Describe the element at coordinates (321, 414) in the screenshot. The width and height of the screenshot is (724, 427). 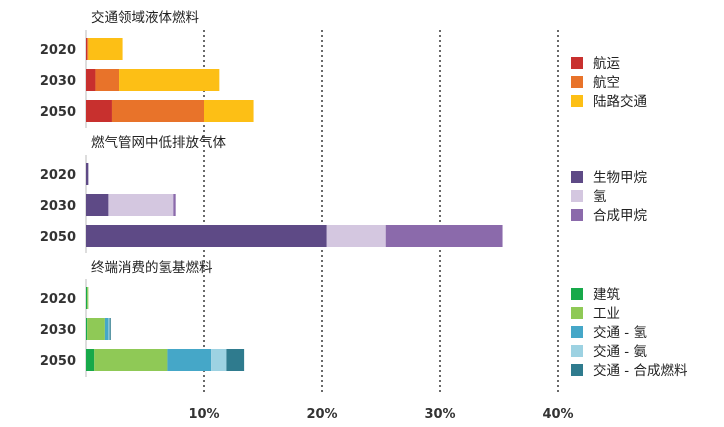
I see `x-tick-label: 20%` at that location.